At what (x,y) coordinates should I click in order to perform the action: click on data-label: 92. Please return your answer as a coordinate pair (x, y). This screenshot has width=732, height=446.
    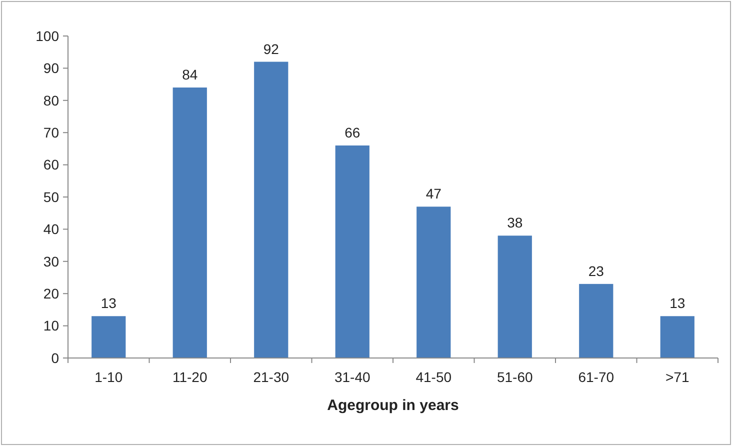
    Looking at the image, I should click on (271, 48).